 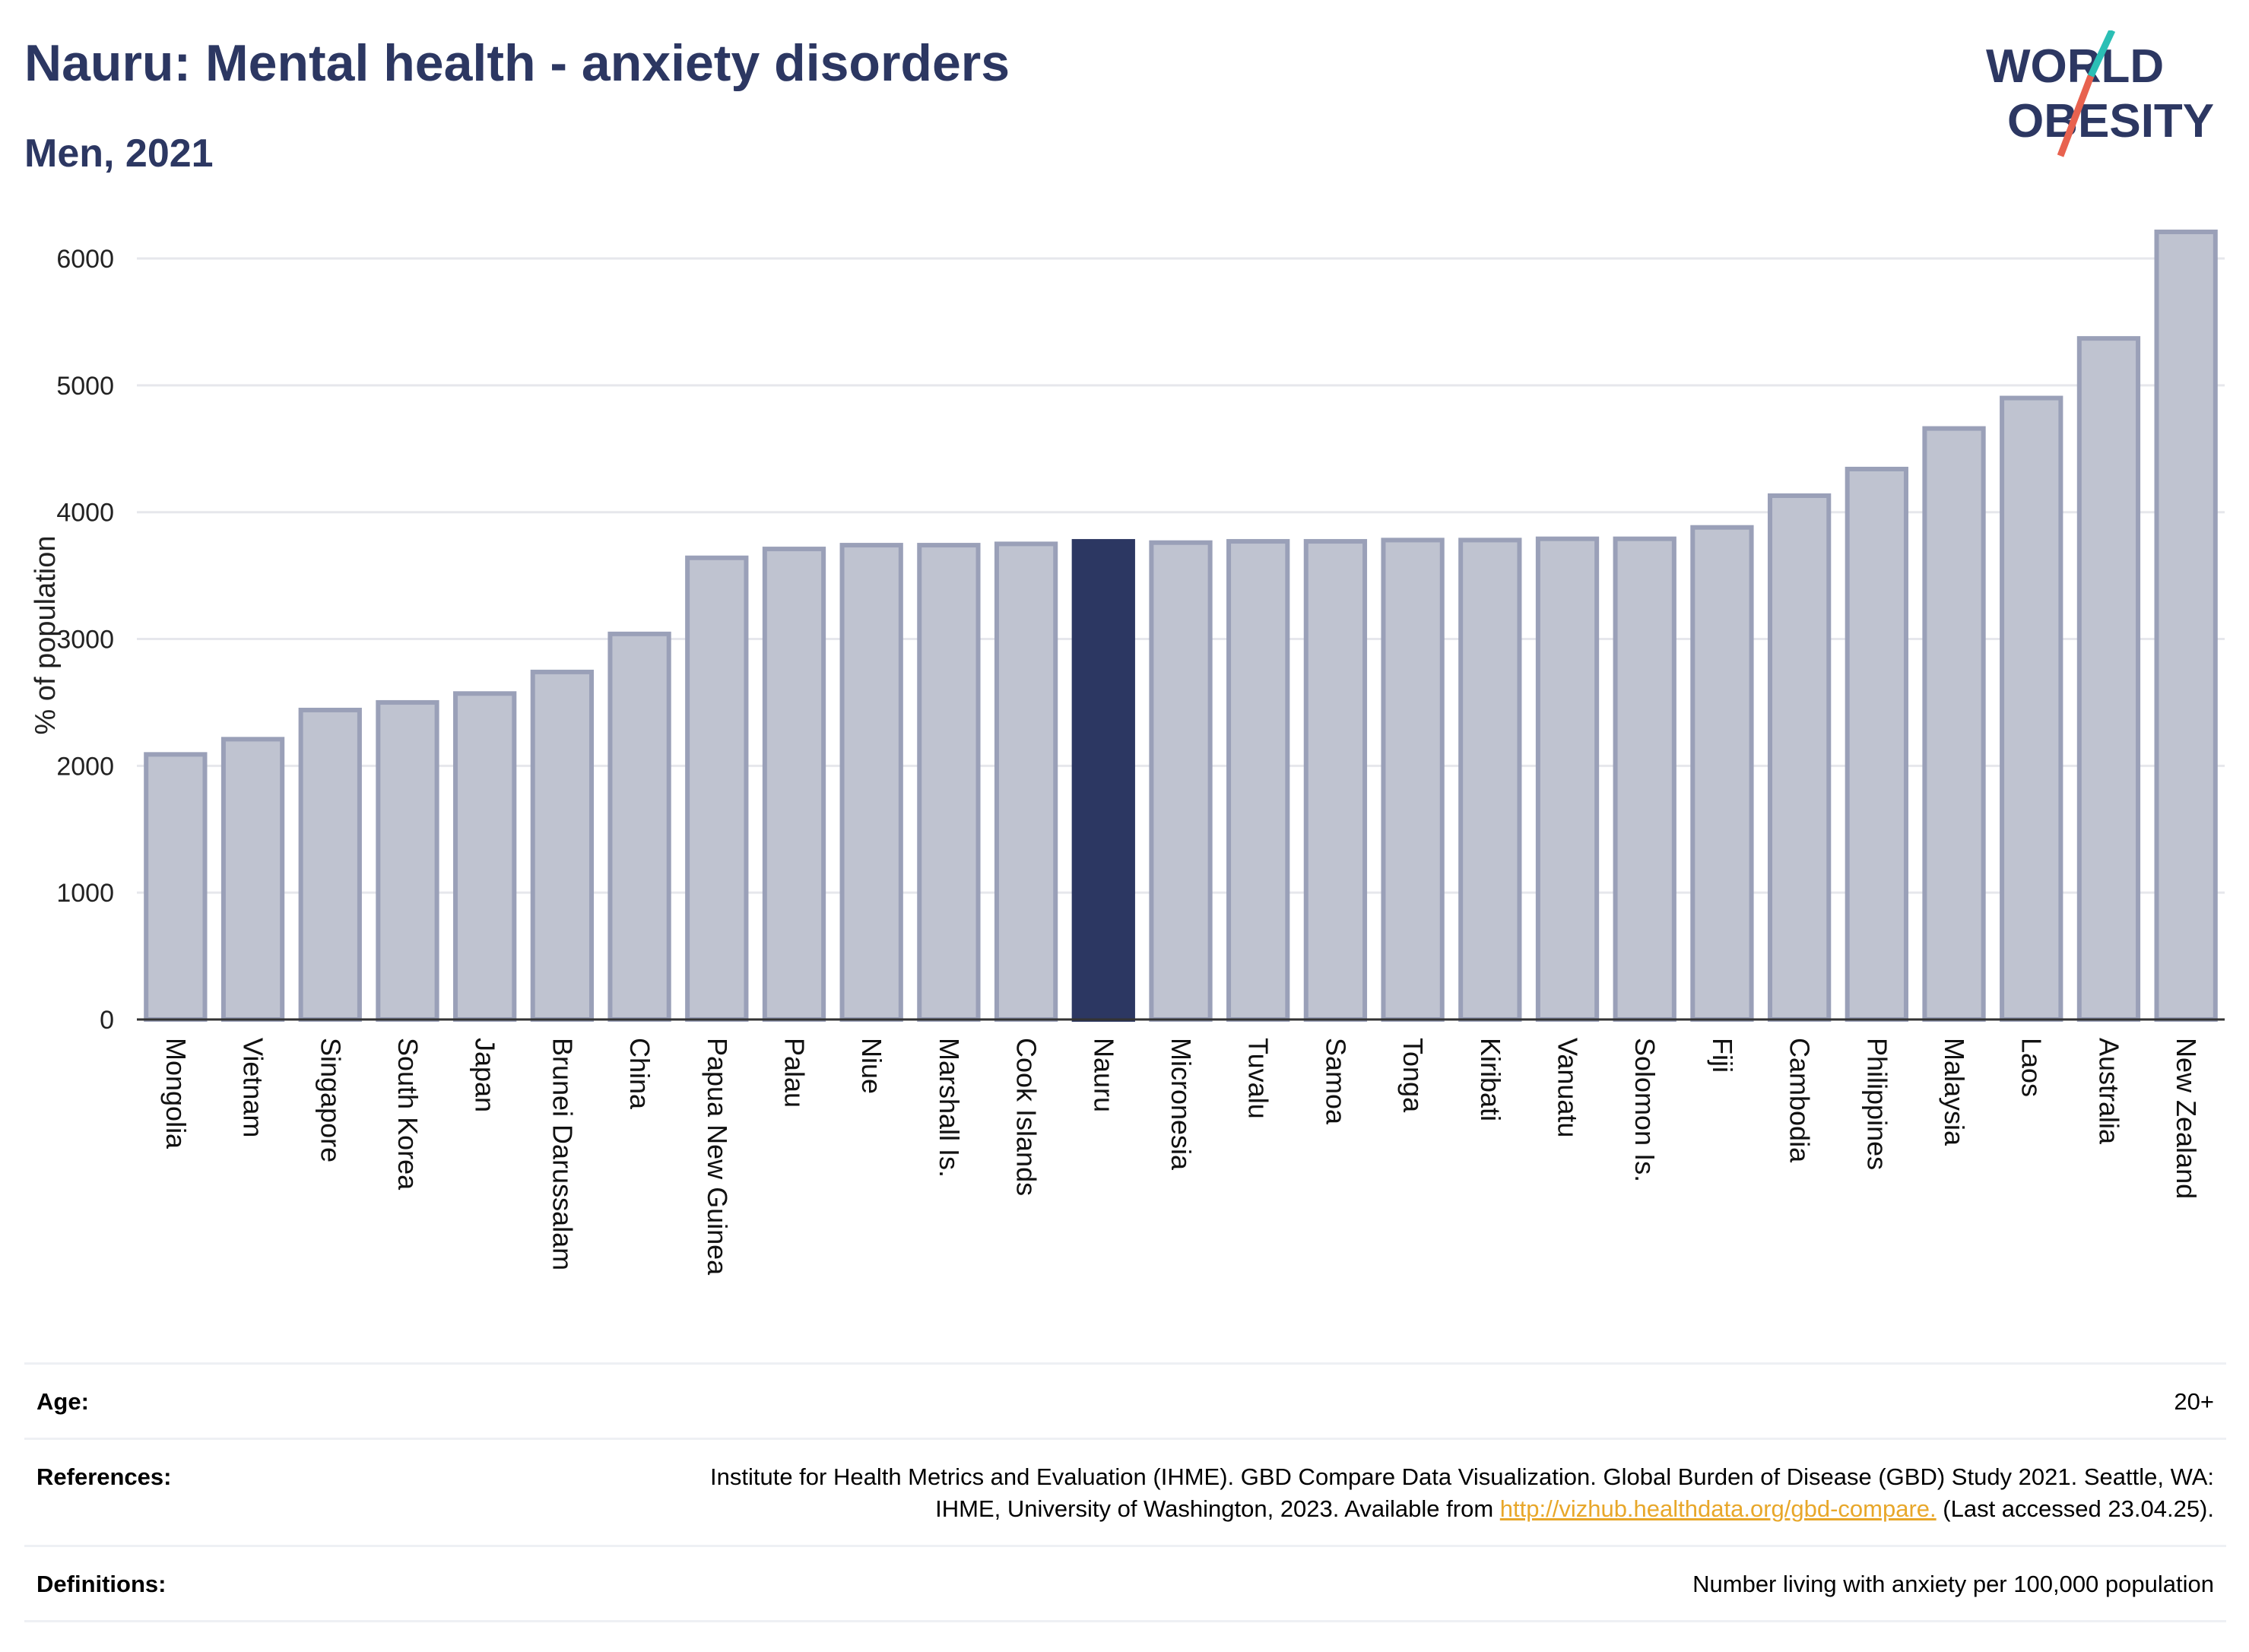 What do you see at coordinates (62, 1401) in the screenshot?
I see `age-label: Age:` at bounding box center [62, 1401].